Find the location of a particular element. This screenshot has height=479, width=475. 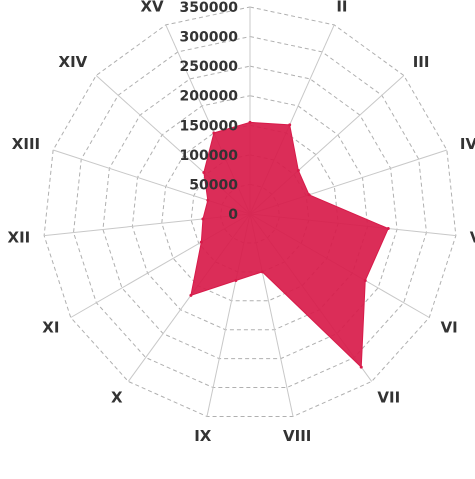

axis-label-IX: IX is located at coordinates (203, 436).